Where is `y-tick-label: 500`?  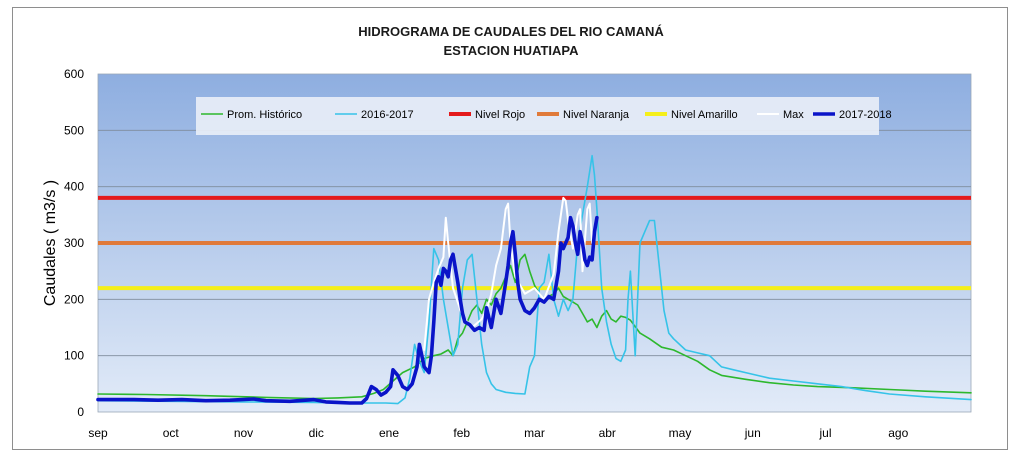 y-tick-label: 500 is located at coordinates (74, 130).